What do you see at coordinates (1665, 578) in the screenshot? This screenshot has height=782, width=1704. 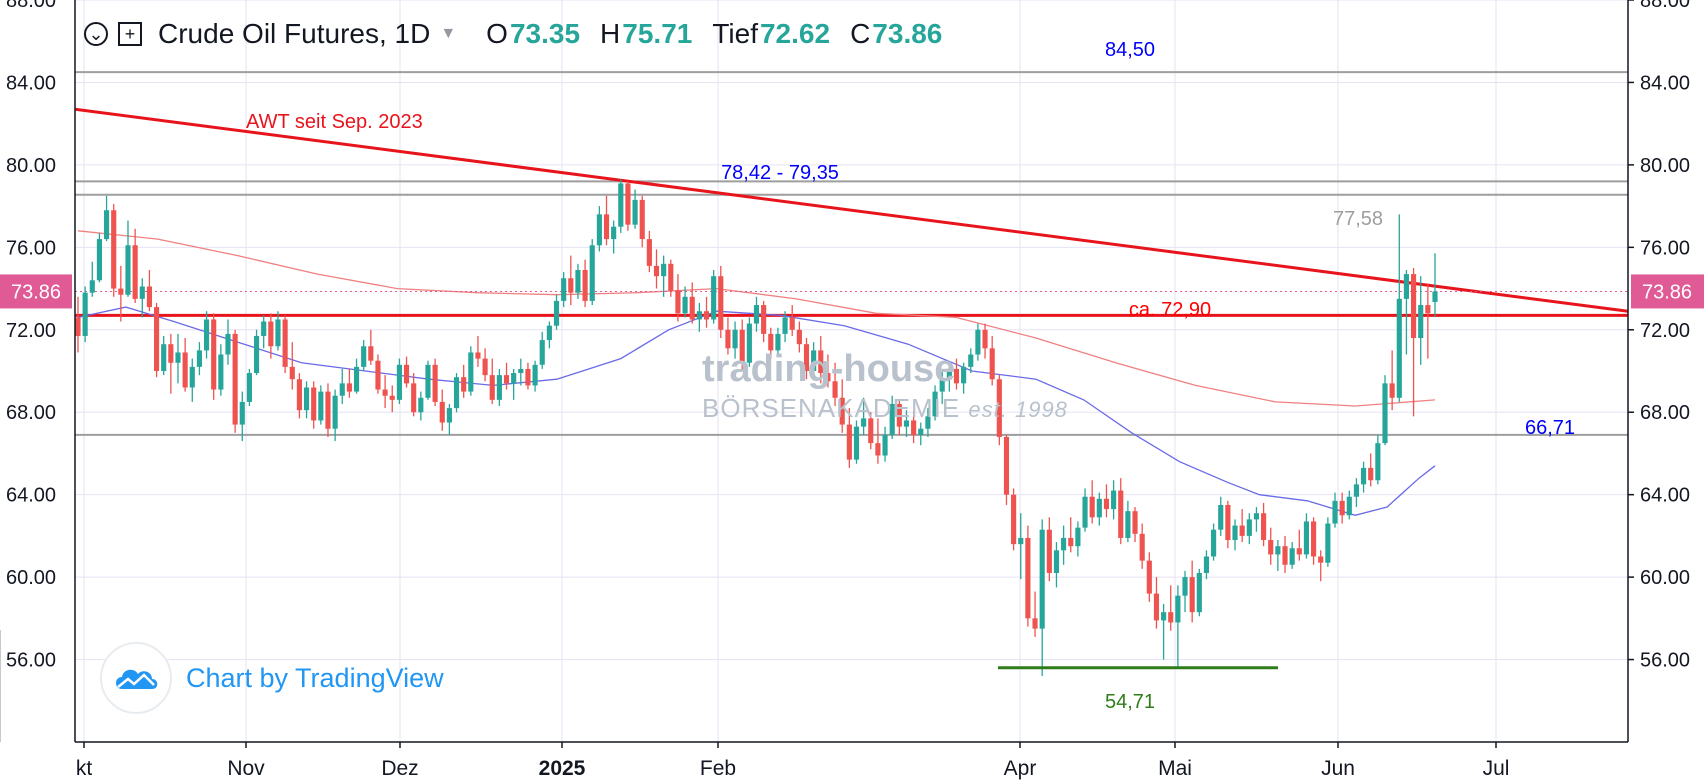 I see `y-tick-right-7: 60.00` at bounding box center [1665, 578].